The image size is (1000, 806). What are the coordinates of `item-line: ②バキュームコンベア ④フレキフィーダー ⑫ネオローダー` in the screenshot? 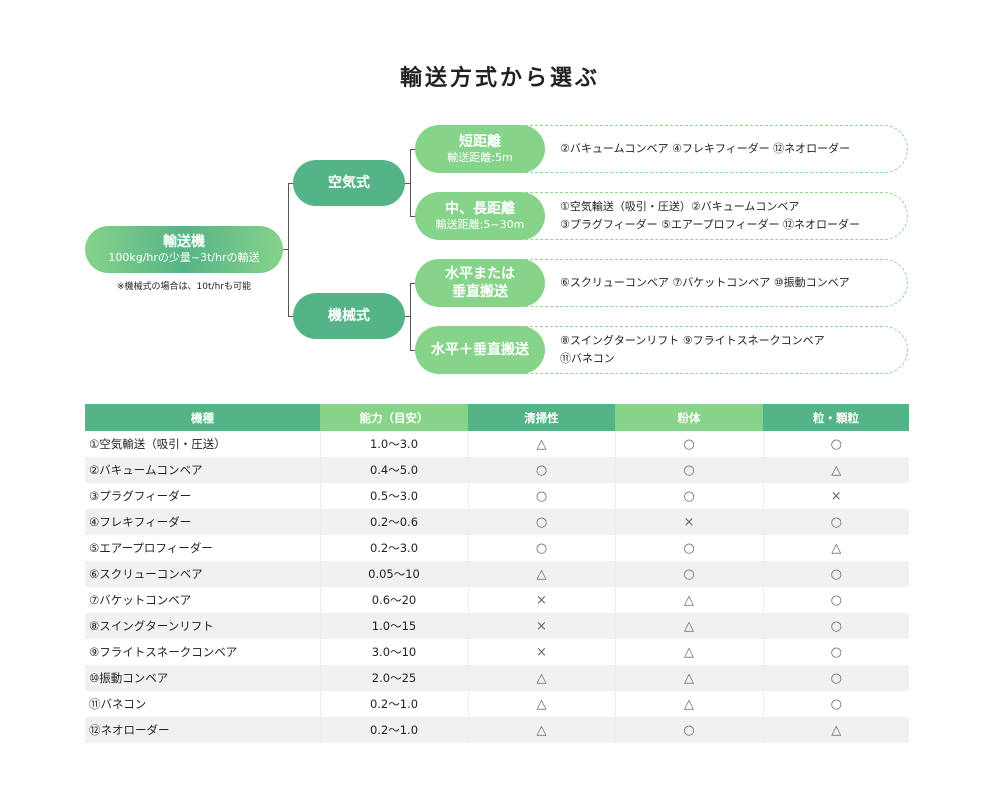 It's located at (705, 149).